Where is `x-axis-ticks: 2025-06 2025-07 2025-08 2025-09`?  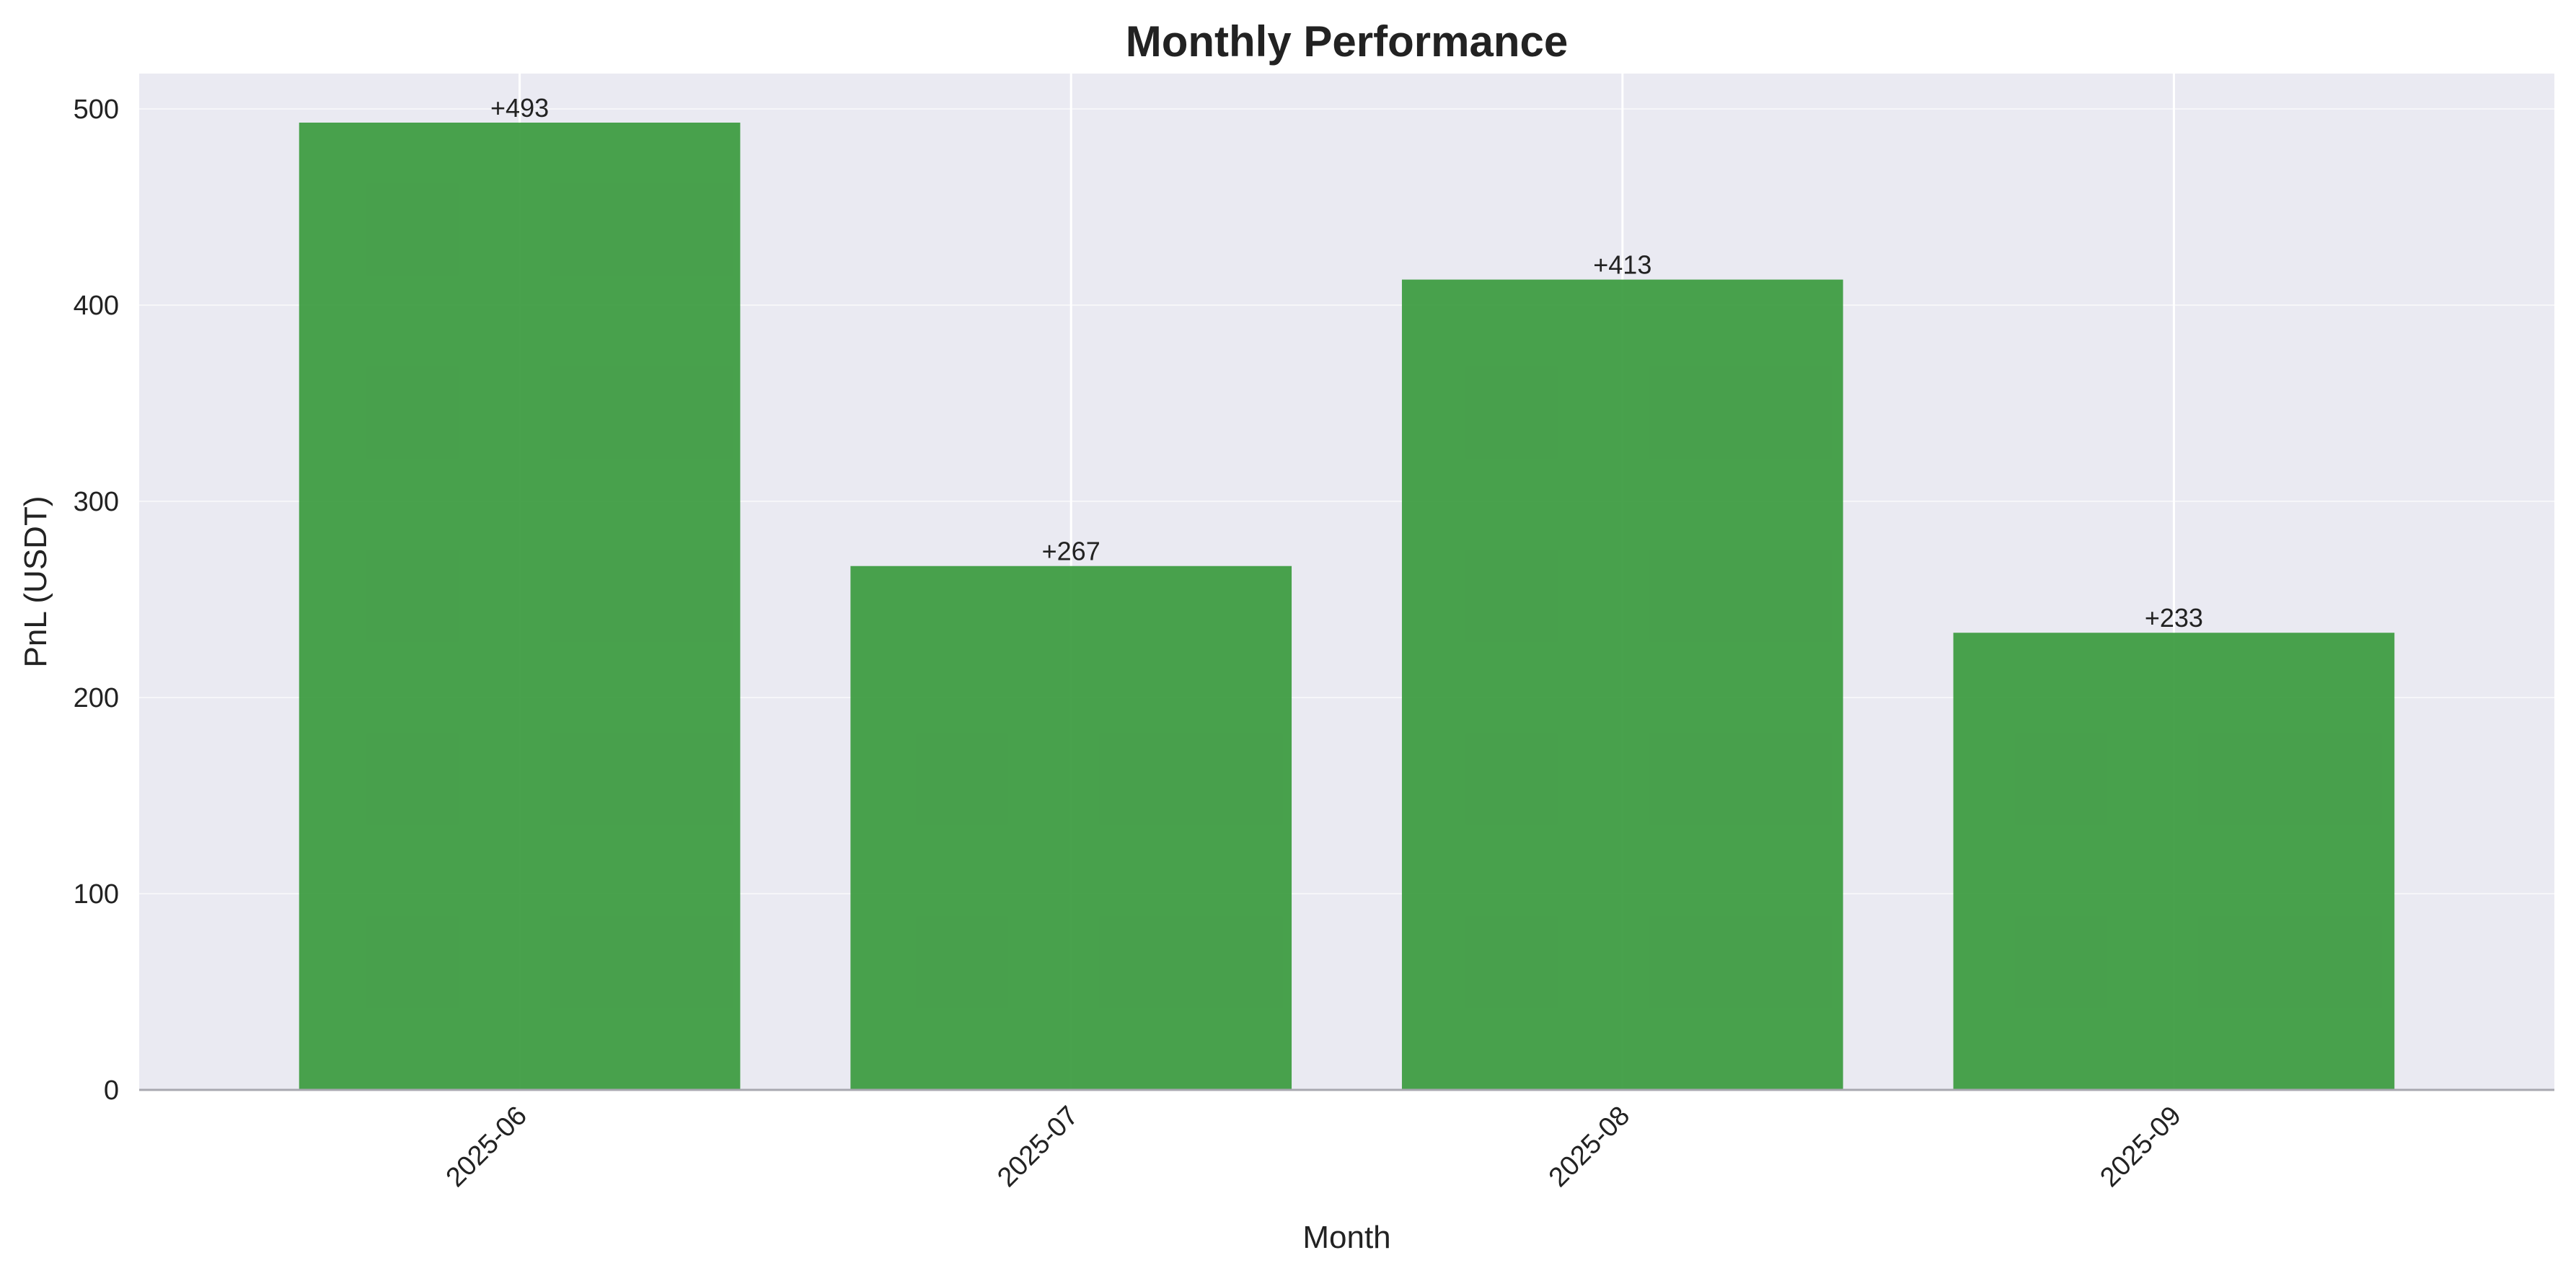 x-axis-ticks: 2025-06 2025-07 2025-08 2025-09 is located at coordinates (1314, 1147).